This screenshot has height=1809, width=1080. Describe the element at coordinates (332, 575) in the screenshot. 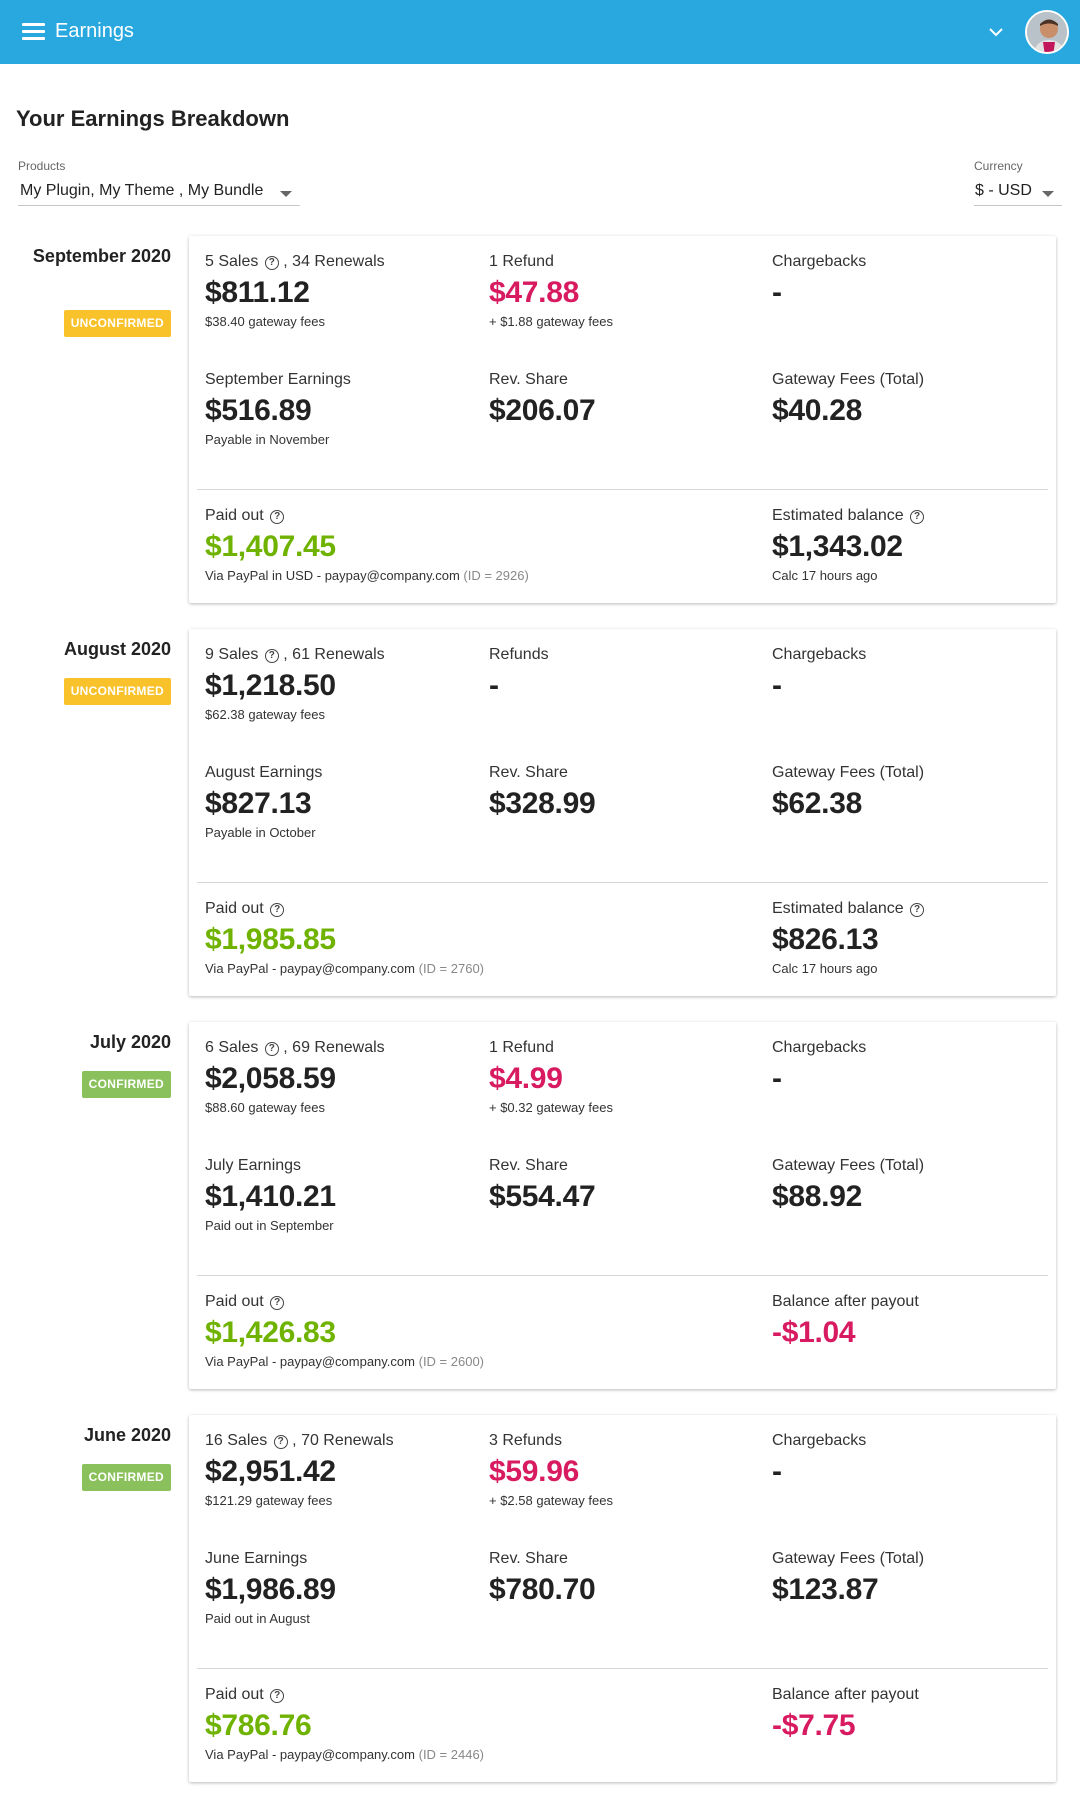

I see `paidout-via: Via PayPal in USD - paypay@company.com` at that location.